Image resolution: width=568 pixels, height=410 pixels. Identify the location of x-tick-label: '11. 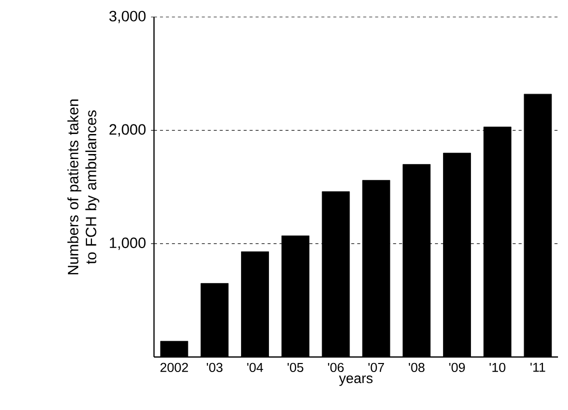
(538, 367).